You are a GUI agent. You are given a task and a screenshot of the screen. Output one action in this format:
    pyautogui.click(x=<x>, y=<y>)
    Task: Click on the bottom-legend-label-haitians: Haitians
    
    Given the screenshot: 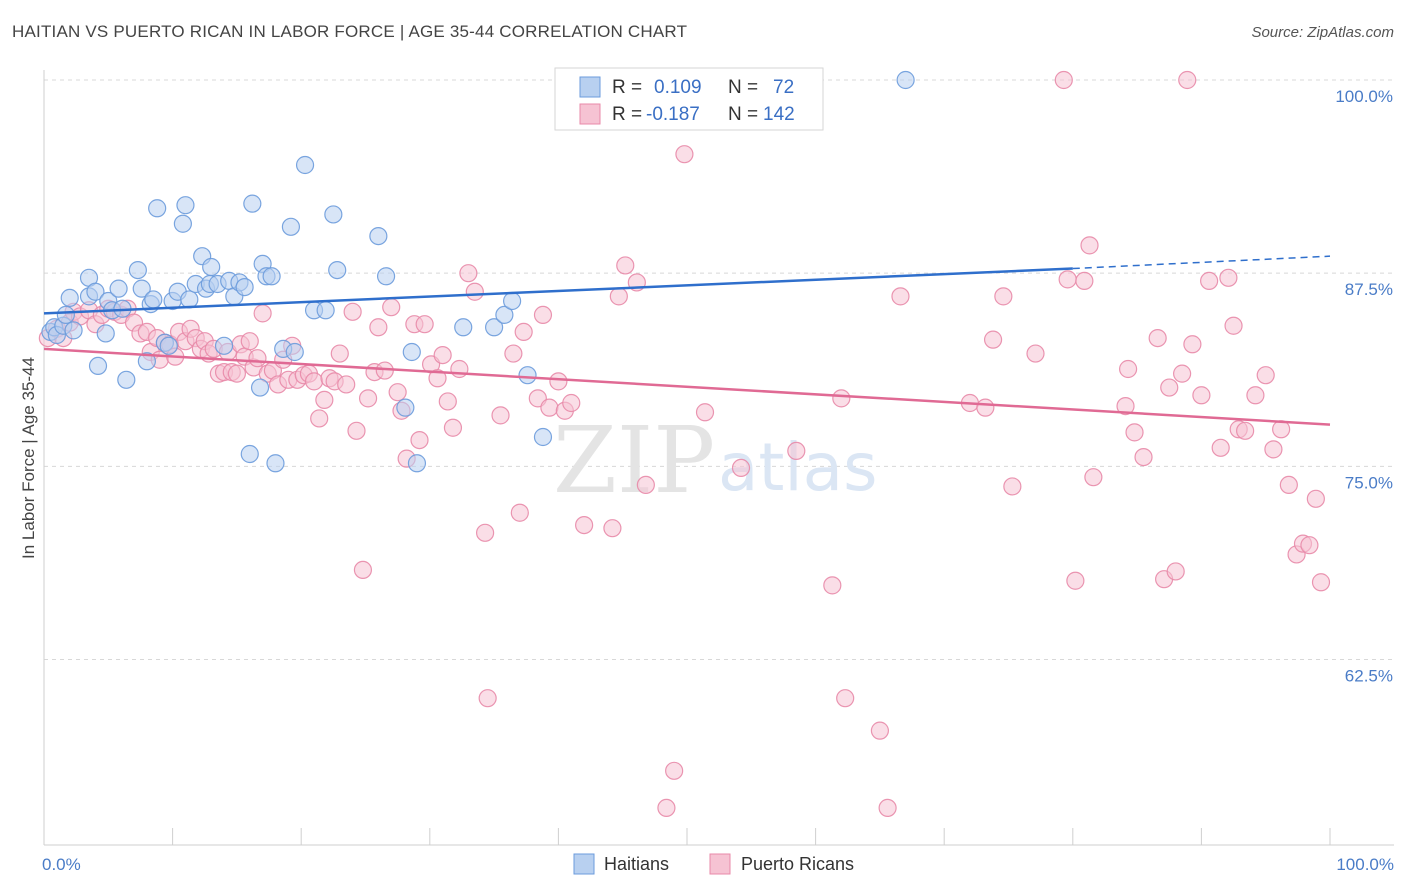 What is the action you would take?
    pyautogui.click(x=636, y=864)
    